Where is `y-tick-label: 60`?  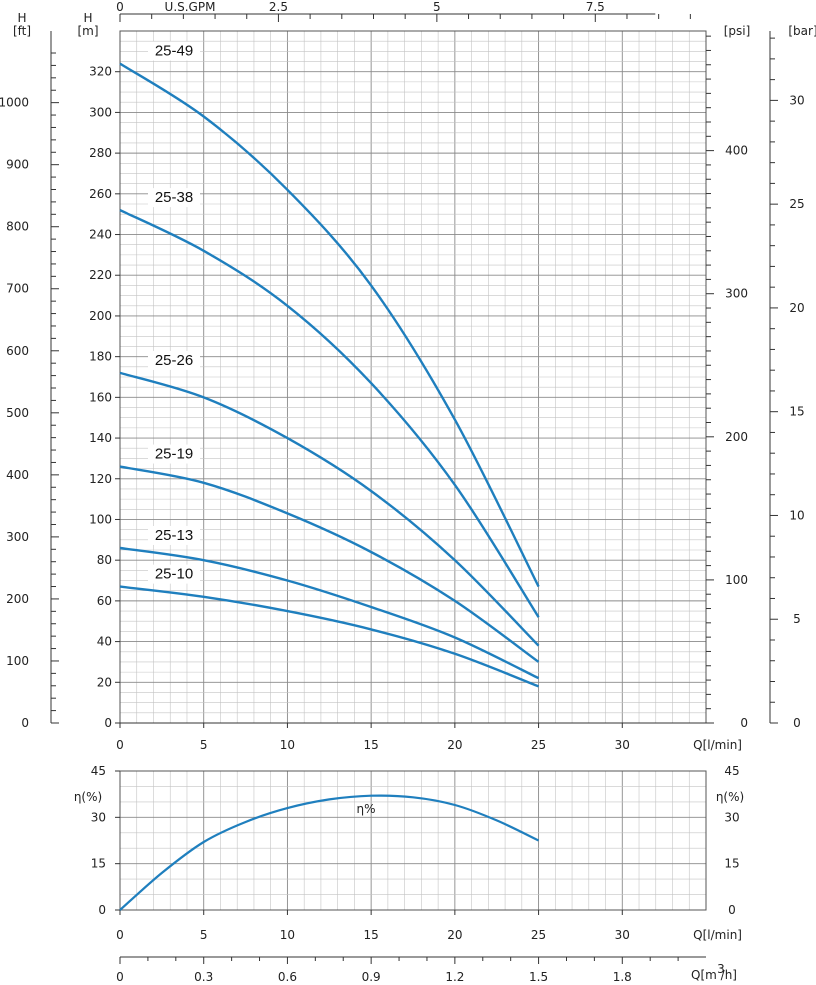
y-tick-label: 60 is located at coordinates (104, 601).